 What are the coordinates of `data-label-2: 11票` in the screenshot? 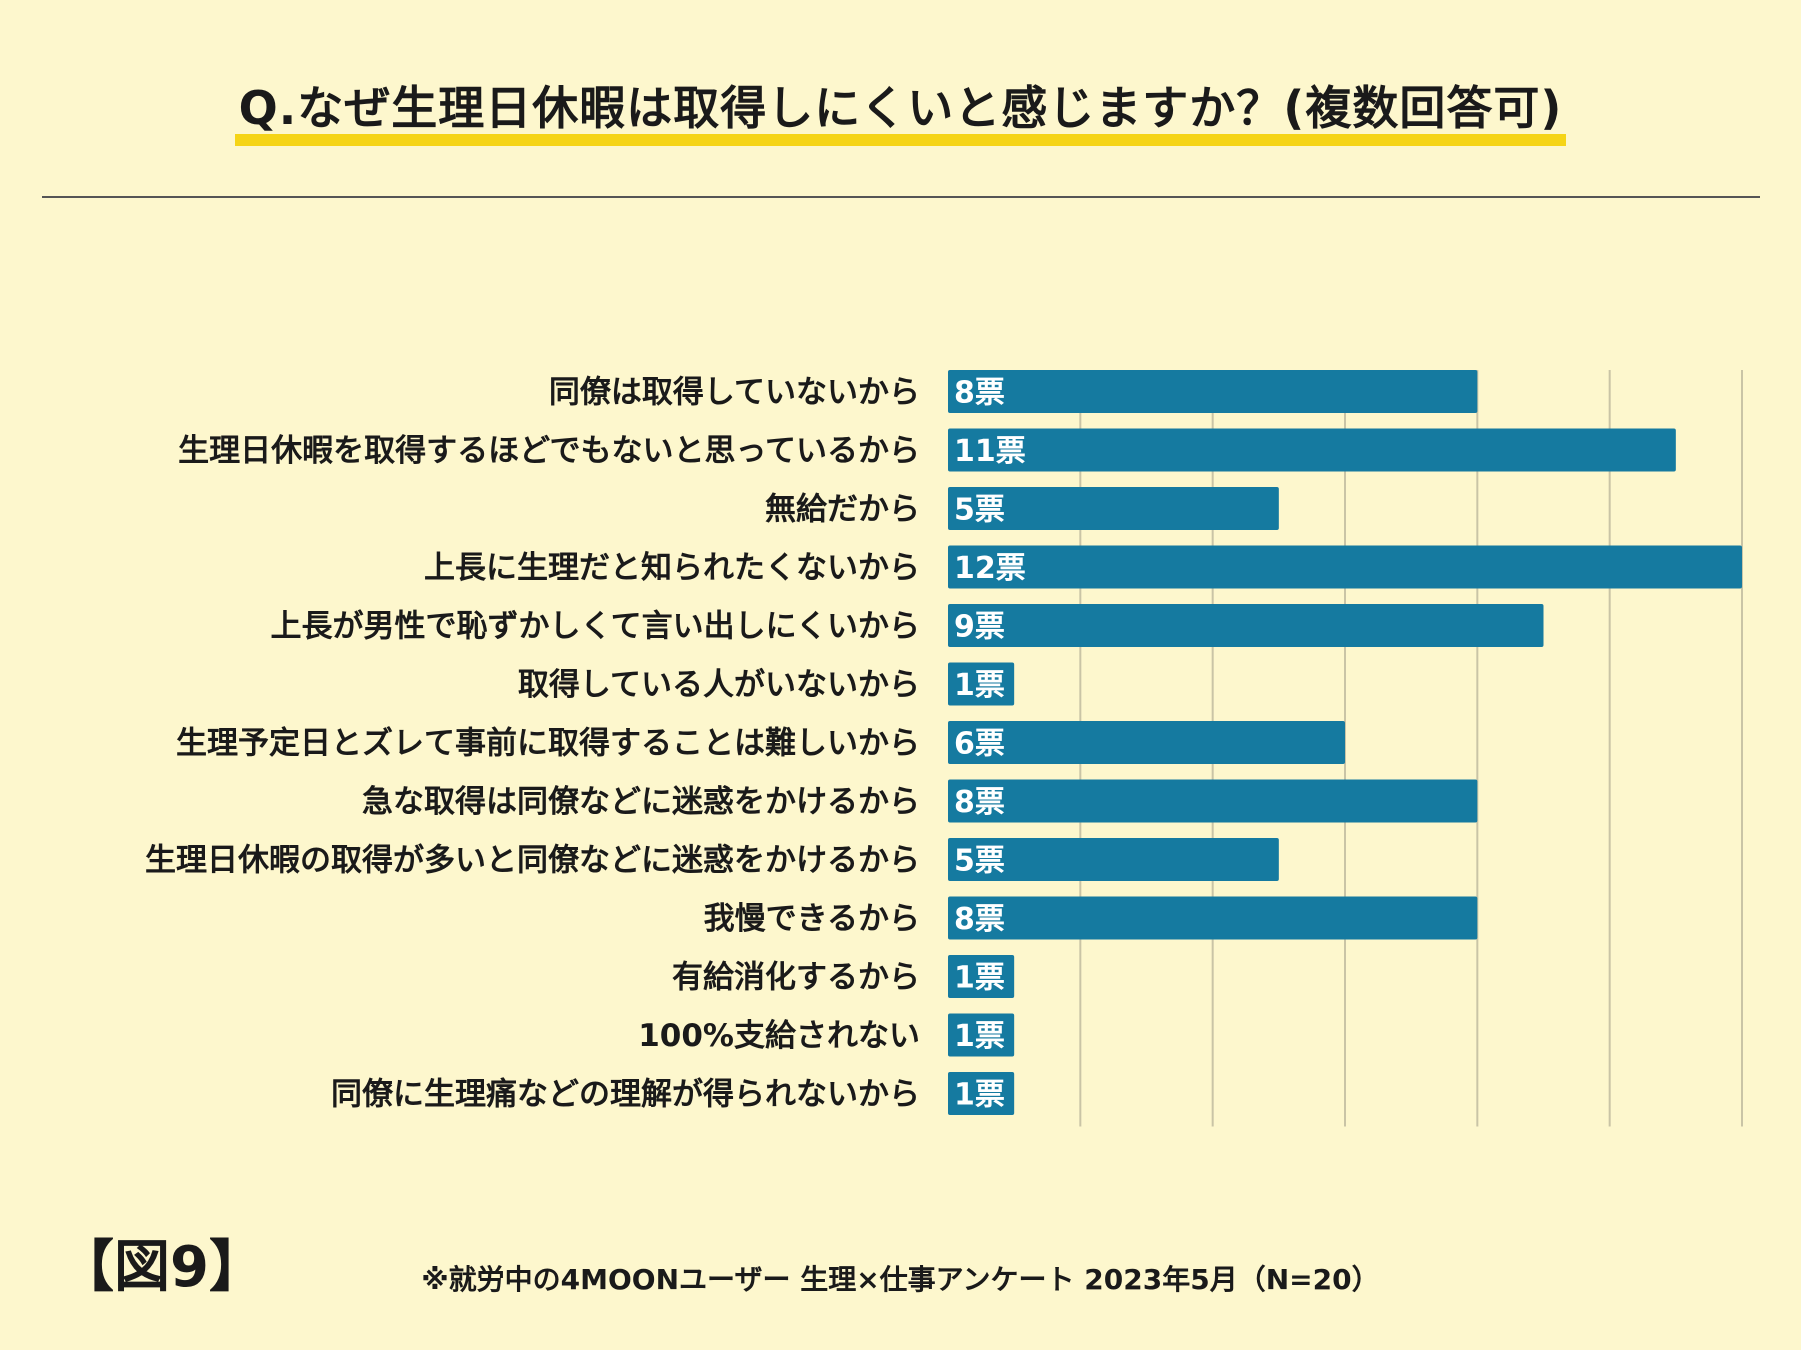 It's located at (990, 451).